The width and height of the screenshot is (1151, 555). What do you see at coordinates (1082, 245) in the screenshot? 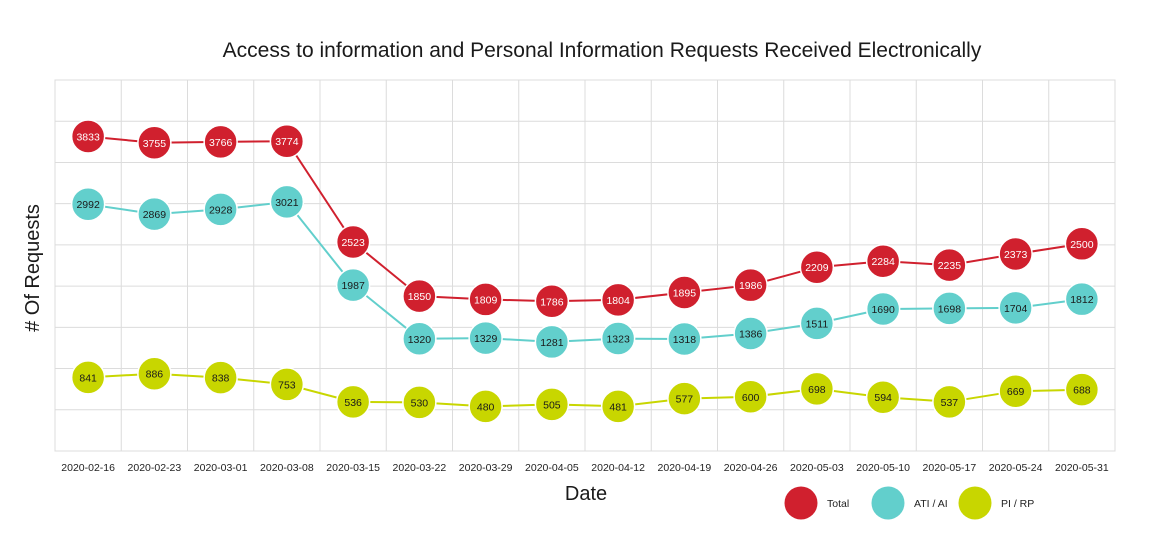
I see `data-label: 2500` at bounding box center [1082, 245].